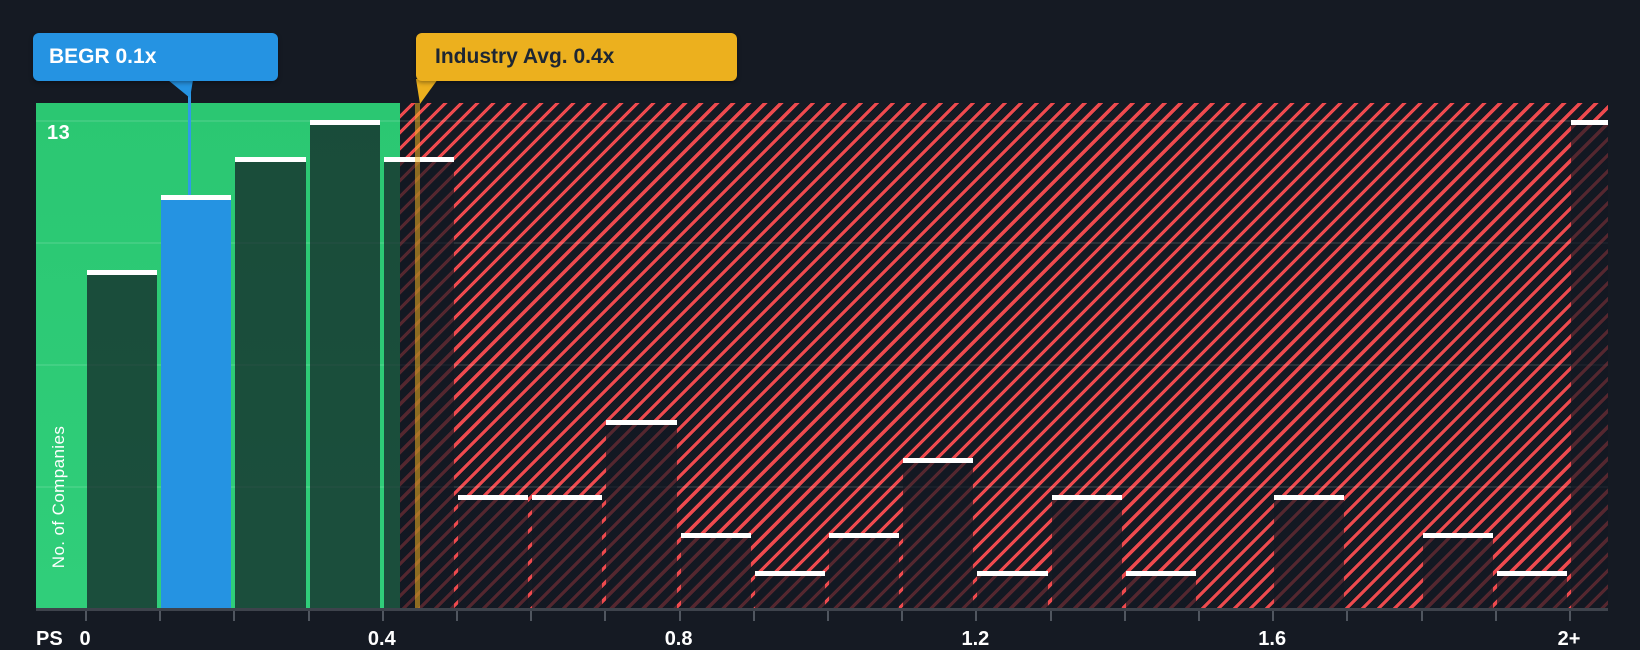 The height and width of the screenshot is (650, 1640). What do you see at coordinates (678, 639) in the screenshot?
I see `x-axis-label: 0.8` at bounding box center [678, 639].